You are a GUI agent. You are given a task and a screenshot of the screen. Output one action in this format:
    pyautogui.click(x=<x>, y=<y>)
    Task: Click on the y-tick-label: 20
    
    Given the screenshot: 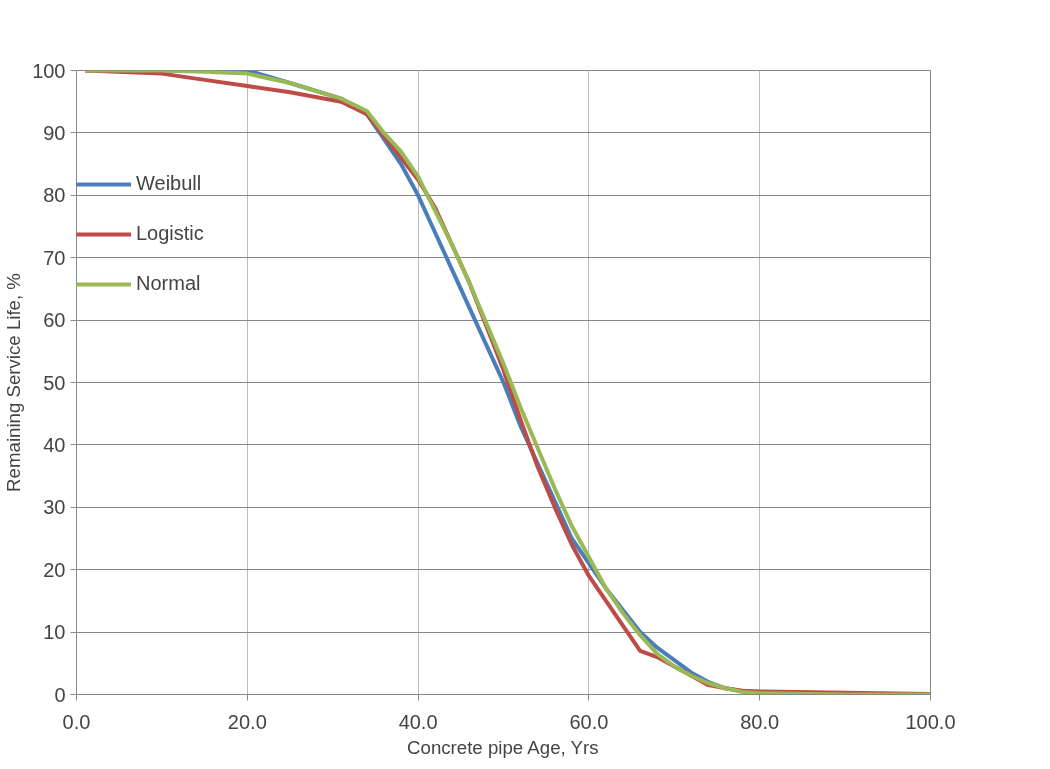 What is the action you would take?
    pyautogui.click(x=54, y=569)
    